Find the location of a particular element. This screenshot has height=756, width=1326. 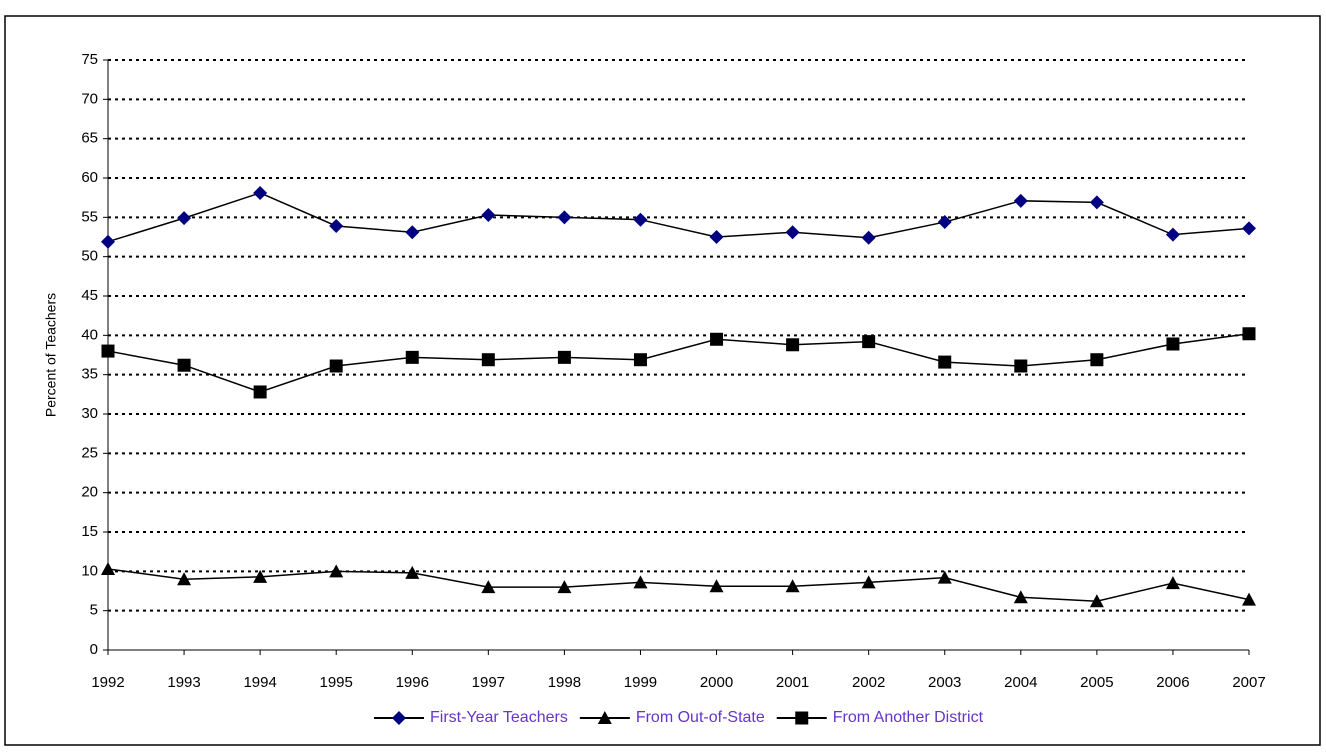

y-tick-label: 30 is located at coordinates (89, 413).